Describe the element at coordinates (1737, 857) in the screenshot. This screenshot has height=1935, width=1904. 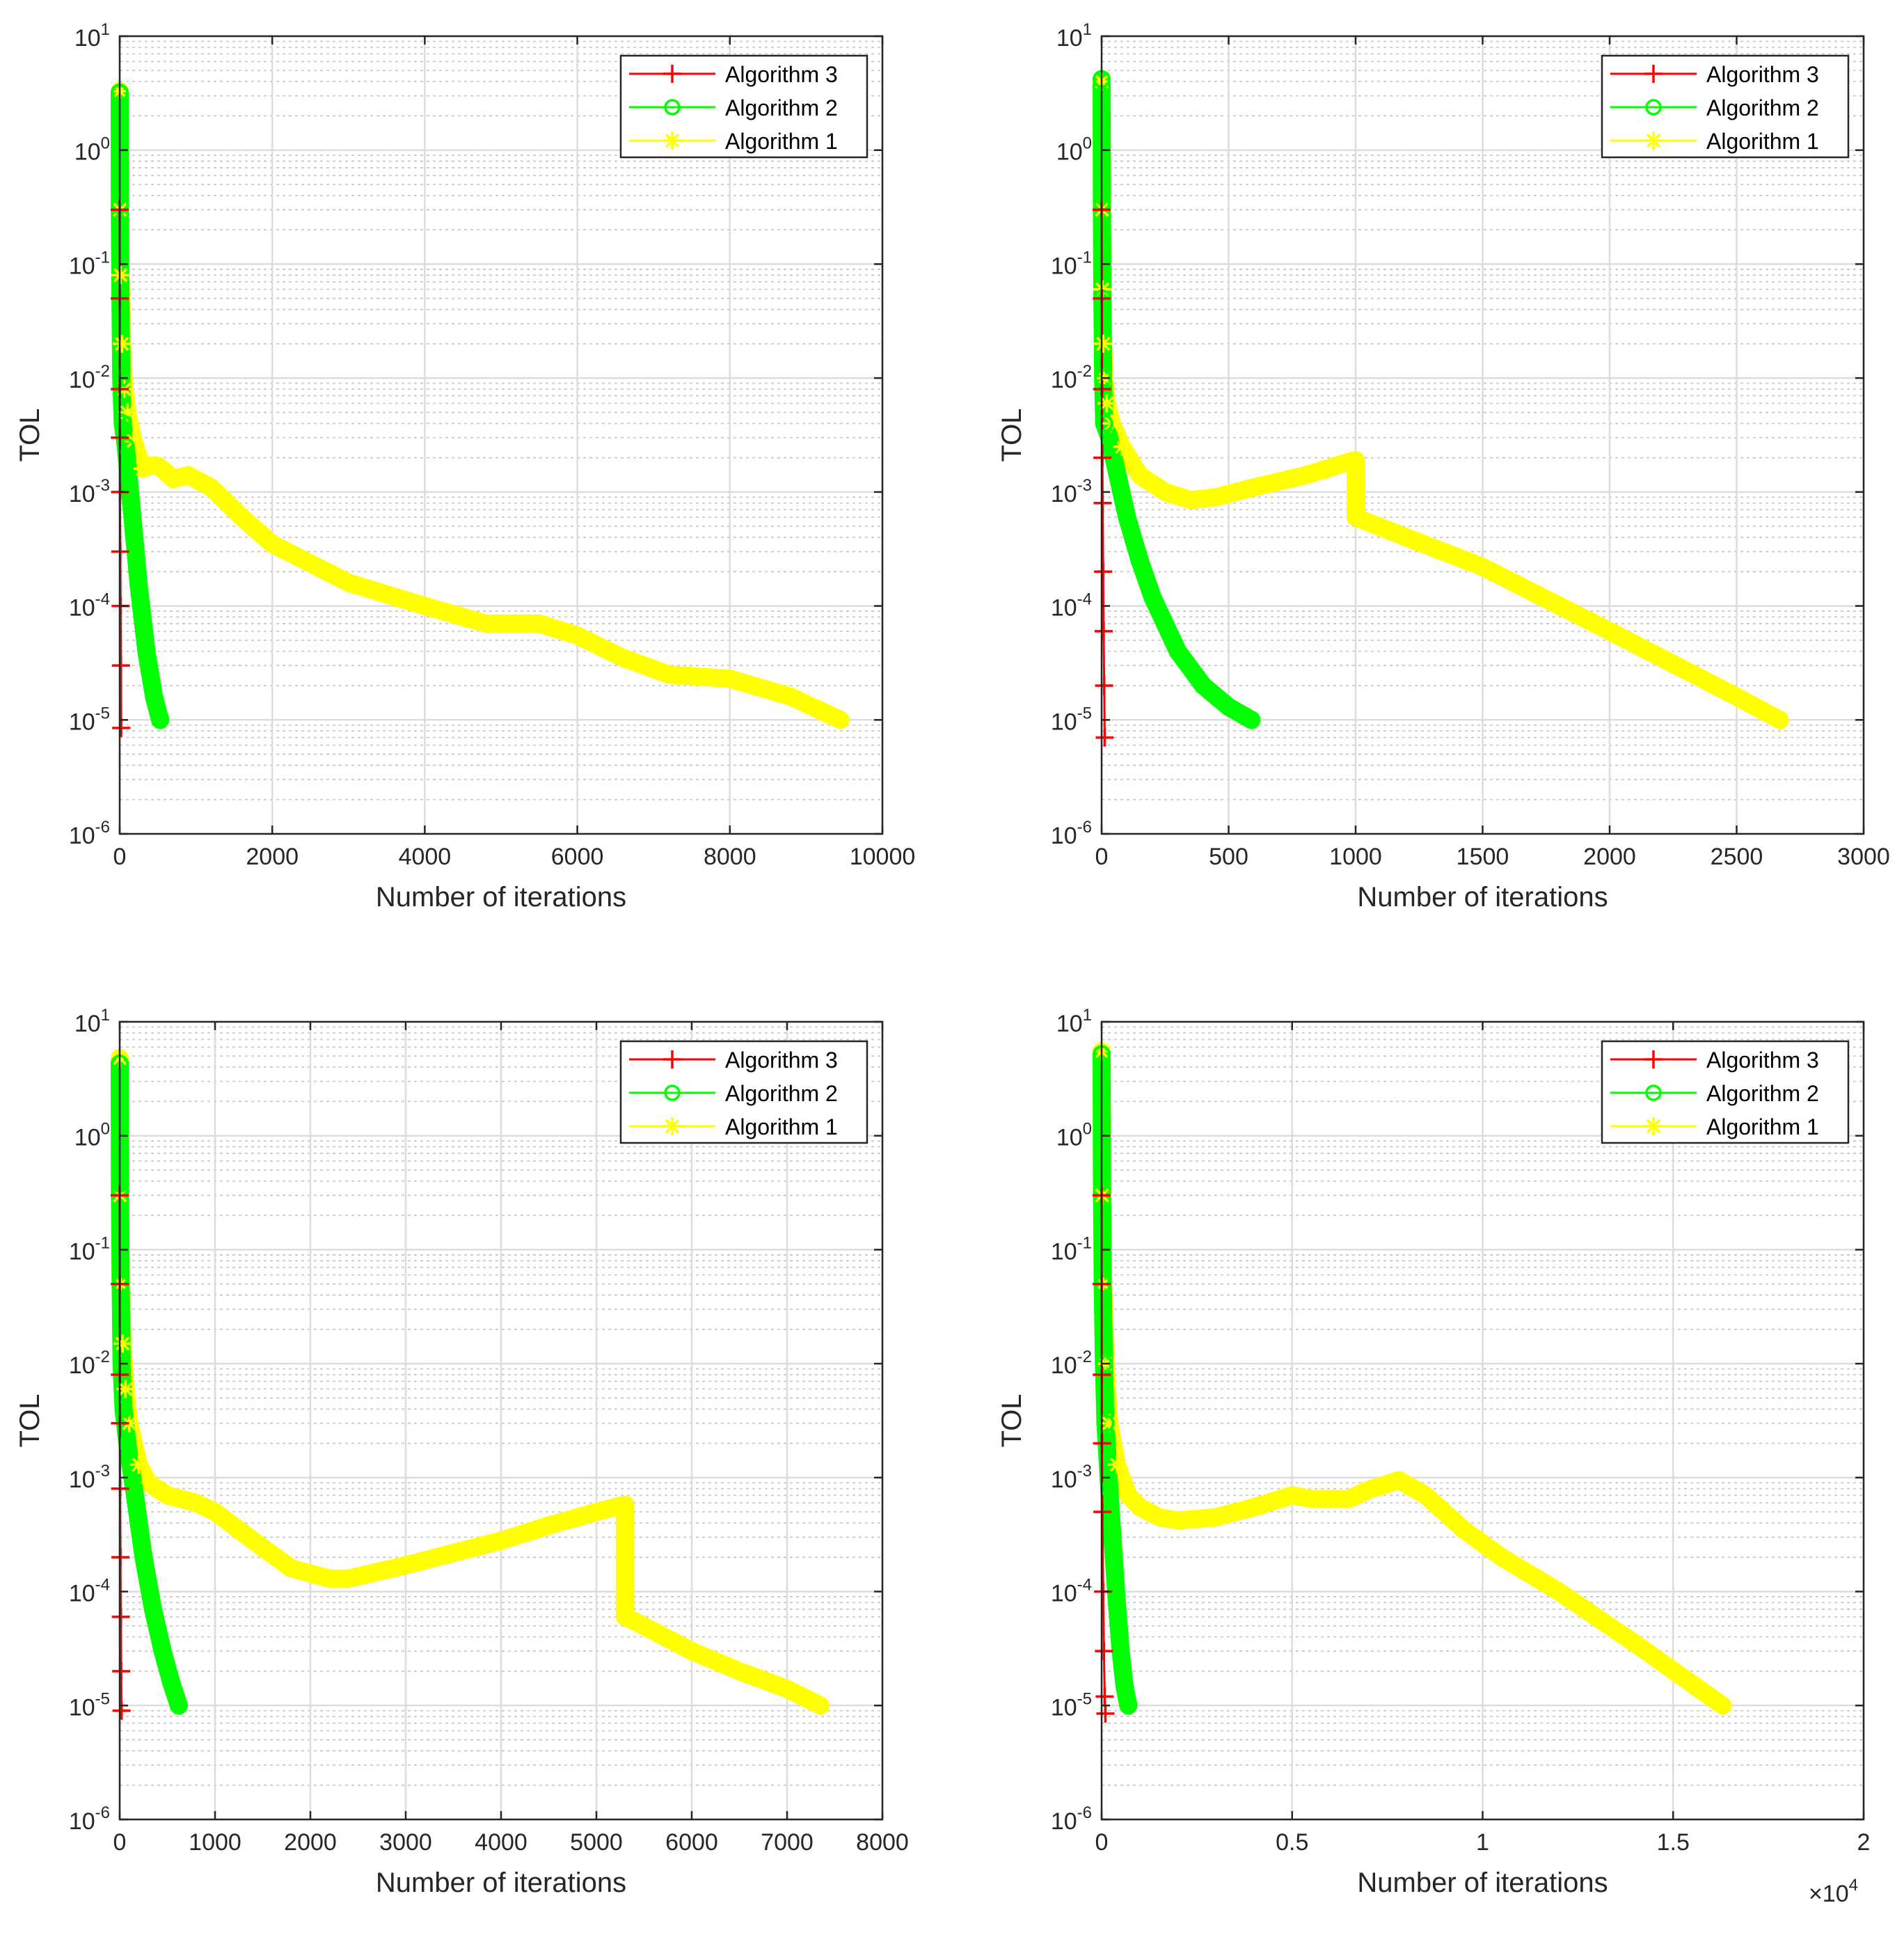
I see `x-tick-label: 2500` at that location.